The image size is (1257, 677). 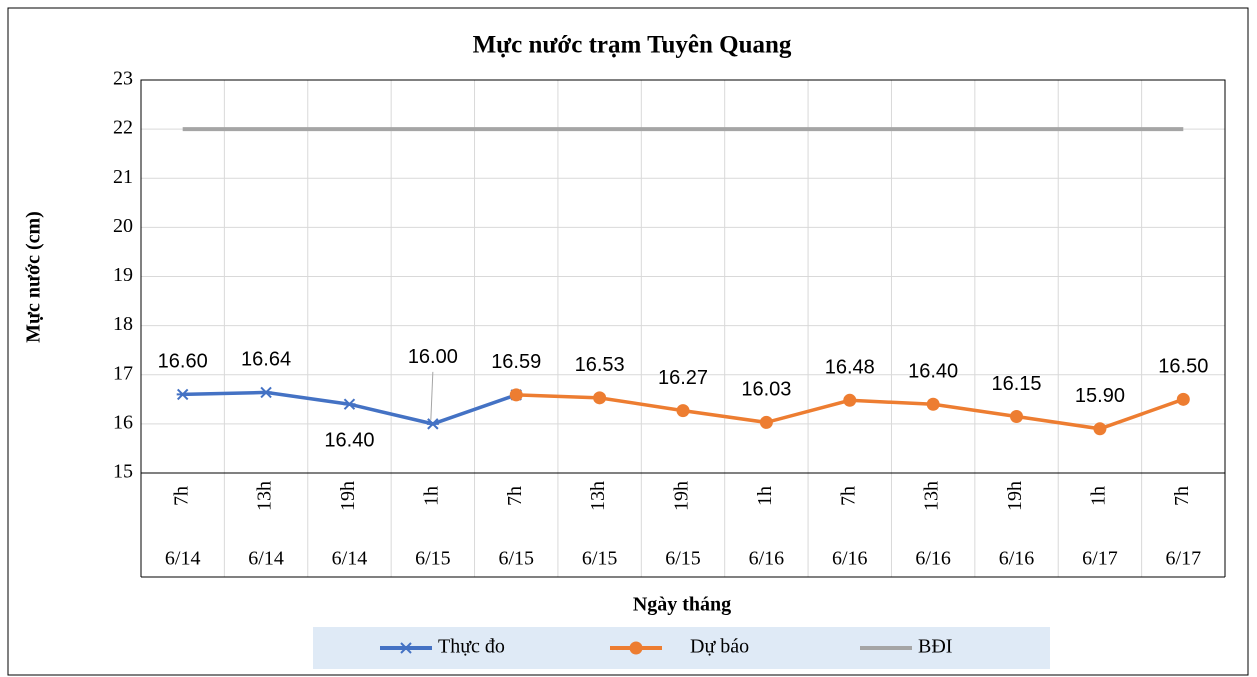 What do you see at coordinates (123, 373) in the screenshot?
I see `y-tick-label: 17` at bounding box center [123, 373].